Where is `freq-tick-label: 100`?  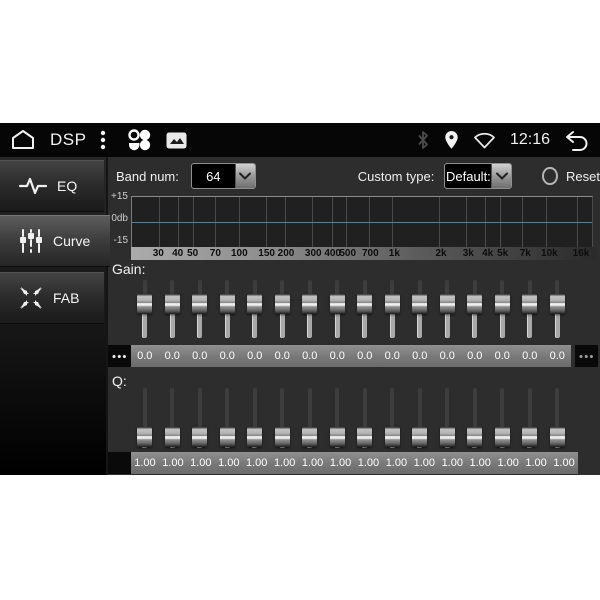 freq-tick-label: 100 is located at coordinates (239, 253).